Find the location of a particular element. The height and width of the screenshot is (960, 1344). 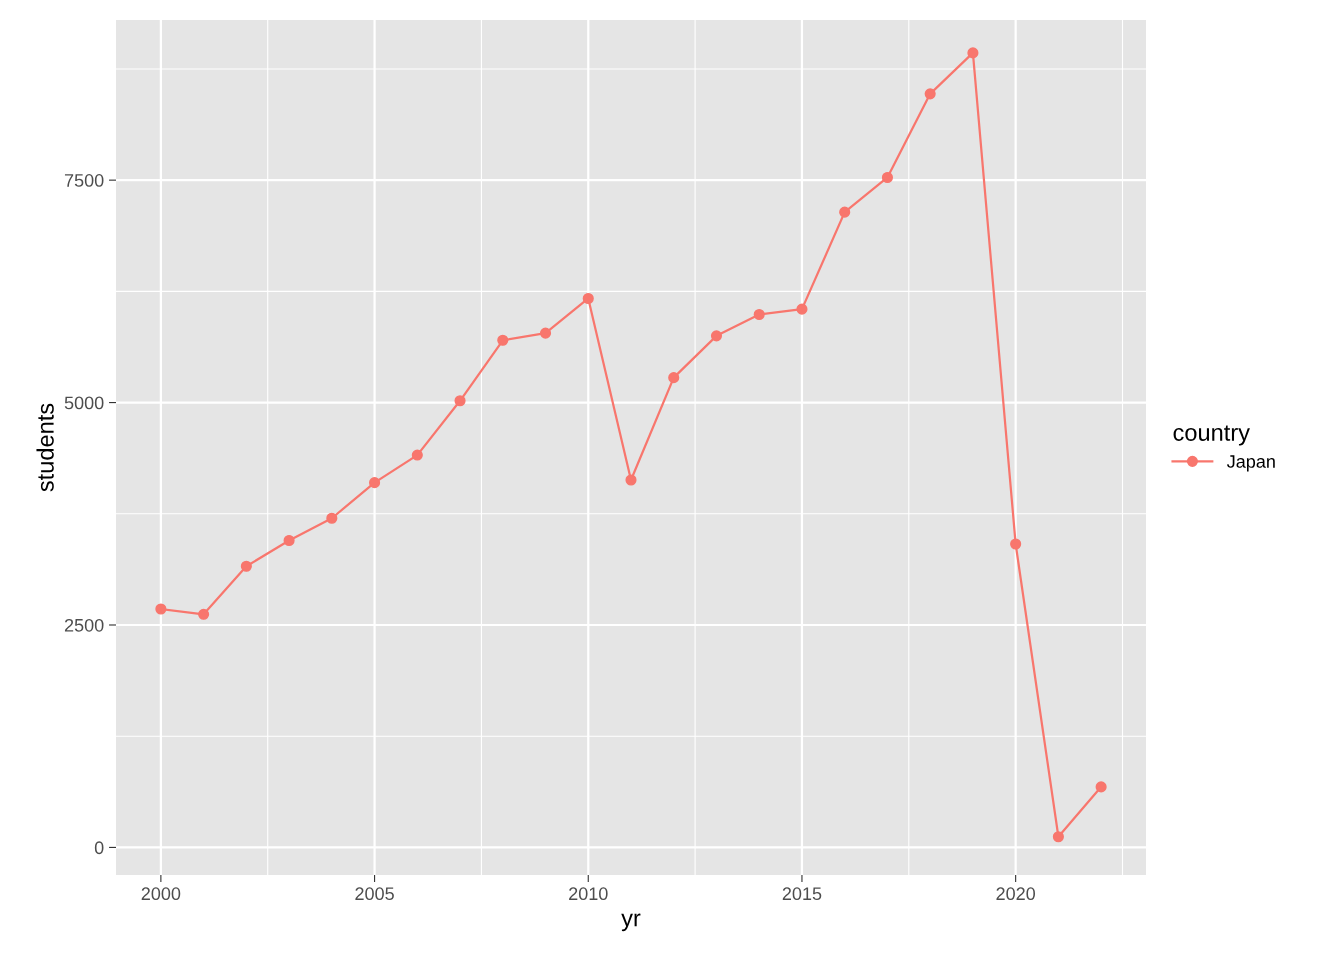

y-tick-label: 5000 is located at coordinates (84, 403).